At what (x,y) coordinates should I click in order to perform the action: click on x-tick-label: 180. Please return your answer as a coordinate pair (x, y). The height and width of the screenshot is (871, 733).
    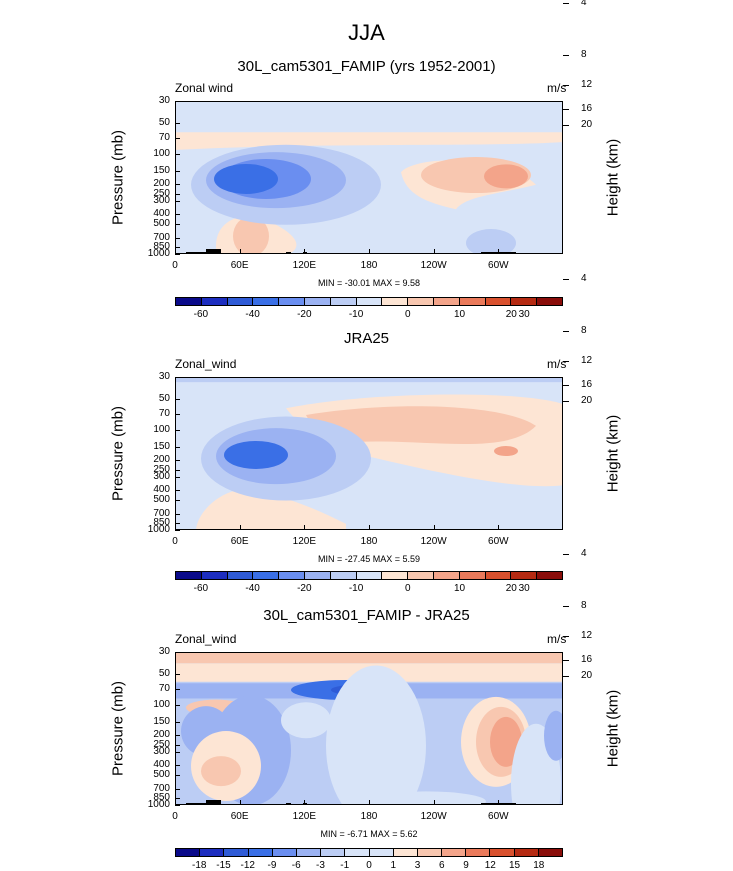
    Looking at the image, I should click on (369, 541).